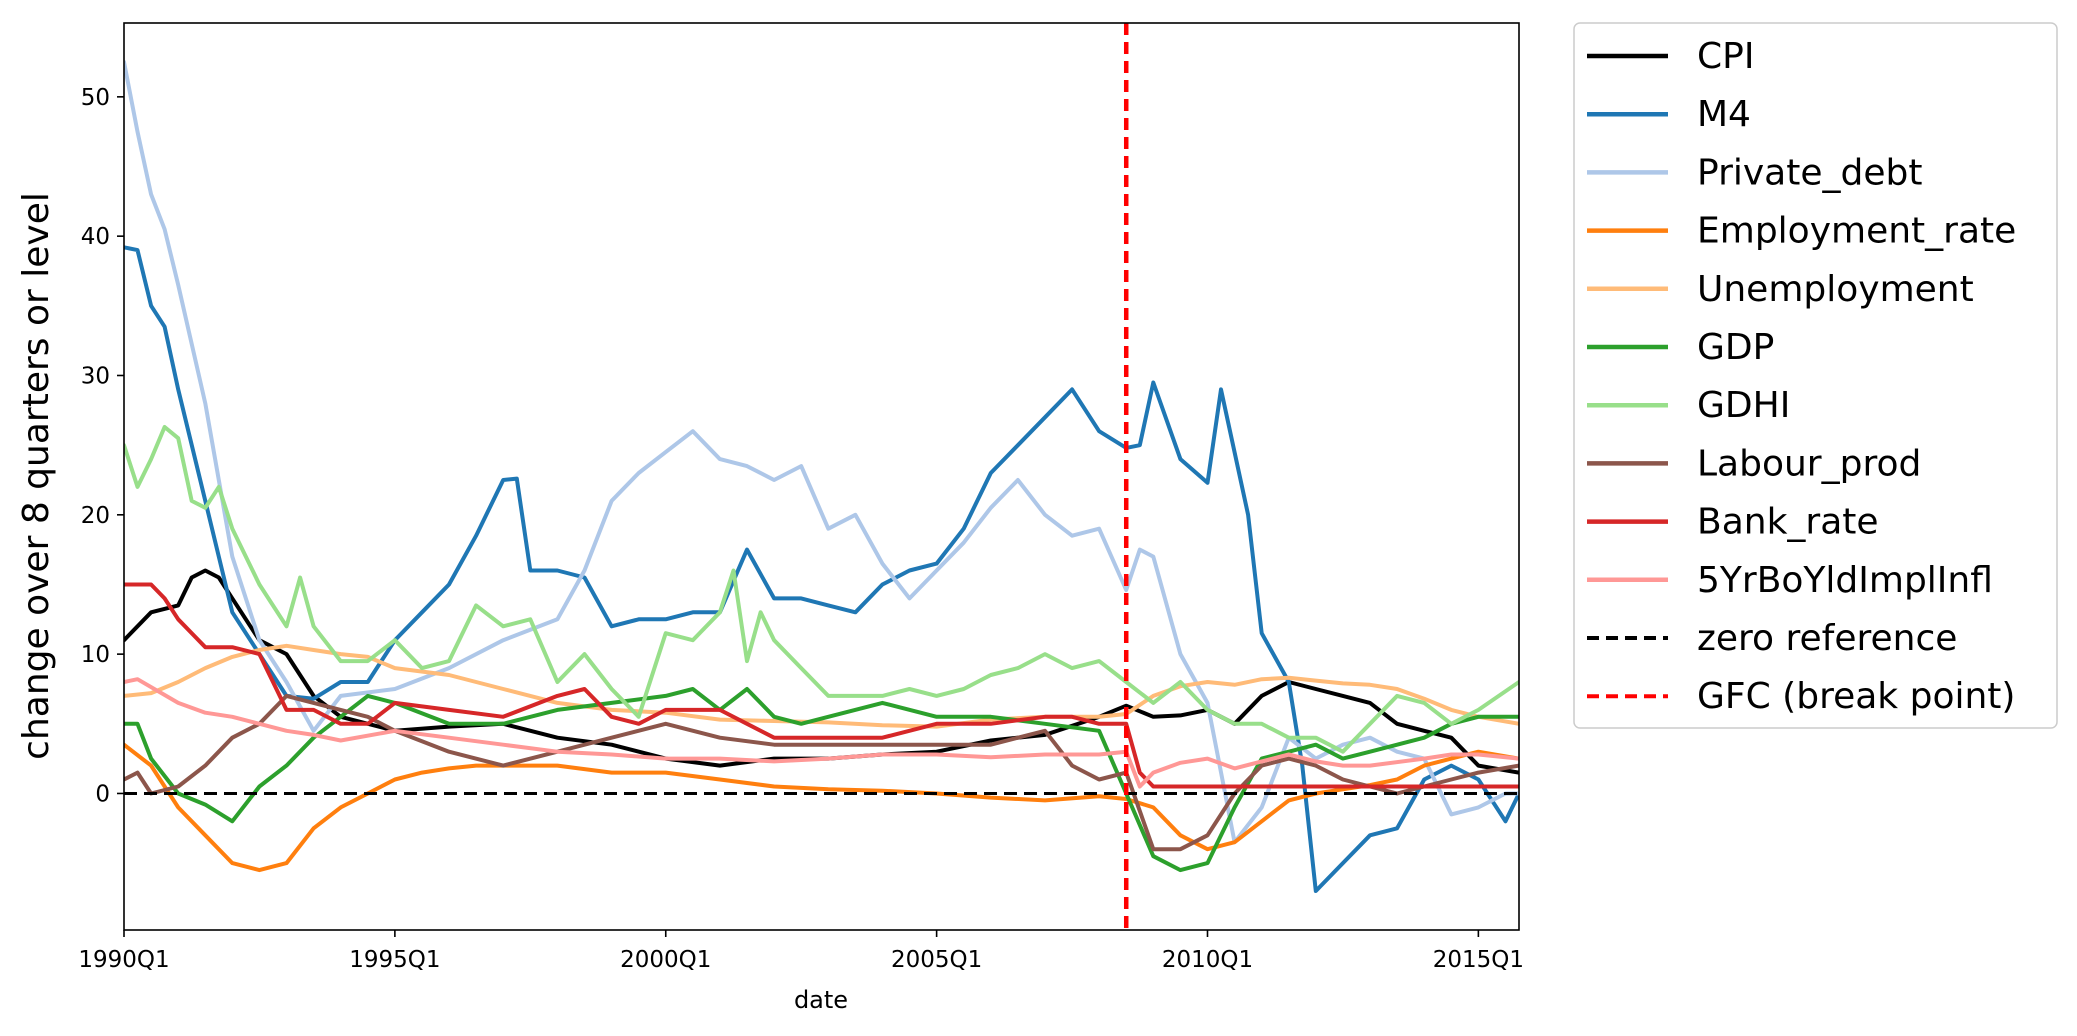  Describe the element at coordinates (1725, 56) in the screenshot. I see `legend-label-cpi: CPI` at that location.